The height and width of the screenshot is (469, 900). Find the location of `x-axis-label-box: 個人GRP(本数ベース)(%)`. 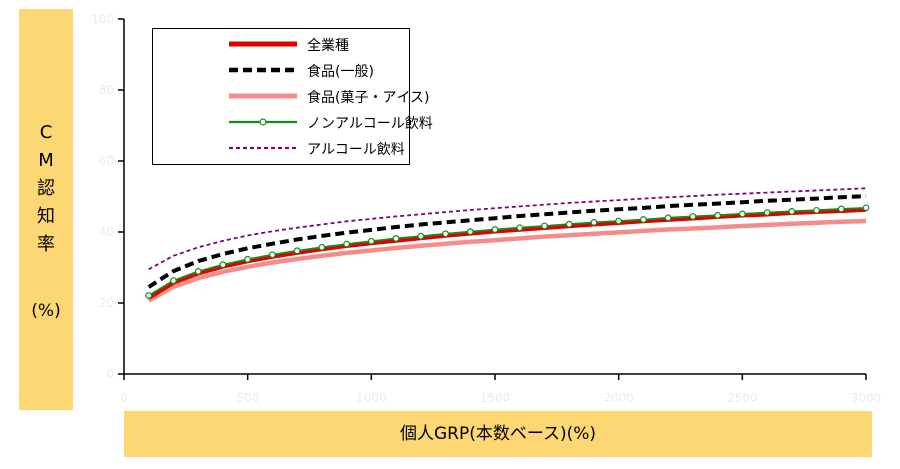

x-axis-label-box: 個人GRP(本数ベース)(%) is located at coordinates (498, 434).